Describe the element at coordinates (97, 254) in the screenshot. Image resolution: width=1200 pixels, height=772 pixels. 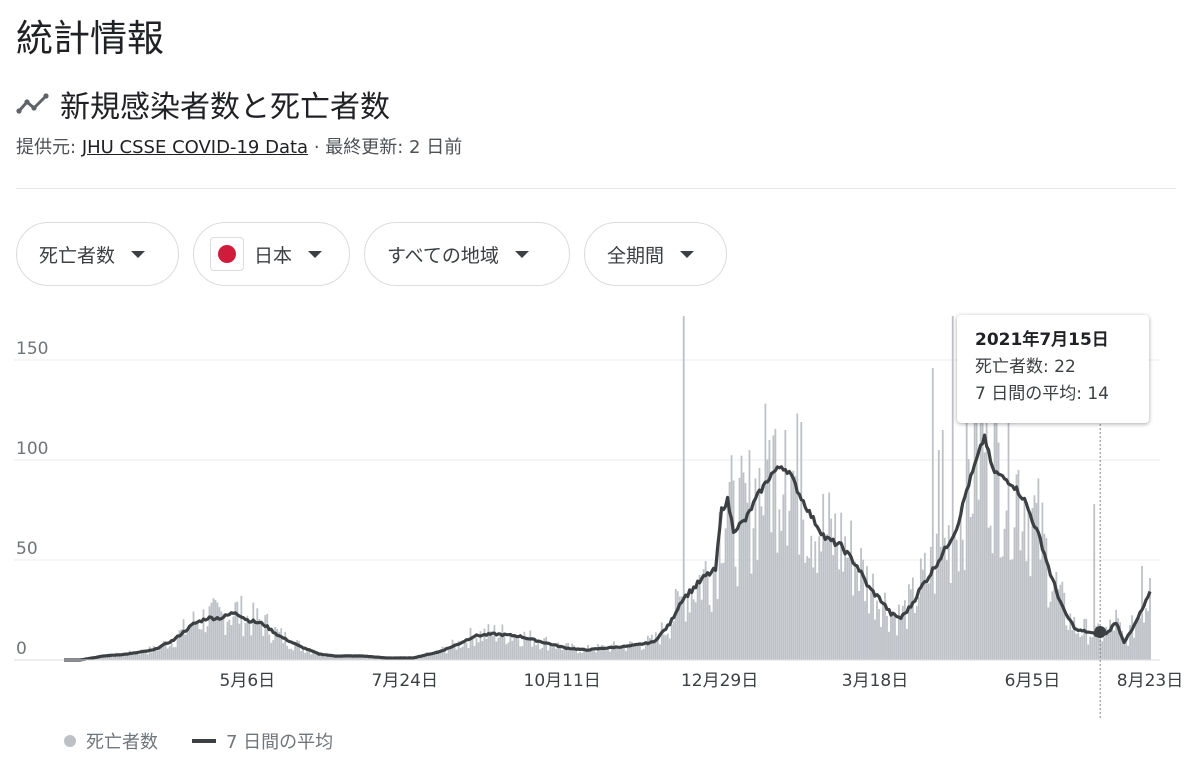
I see `metric-dropdown: 死亡者数` at that location.